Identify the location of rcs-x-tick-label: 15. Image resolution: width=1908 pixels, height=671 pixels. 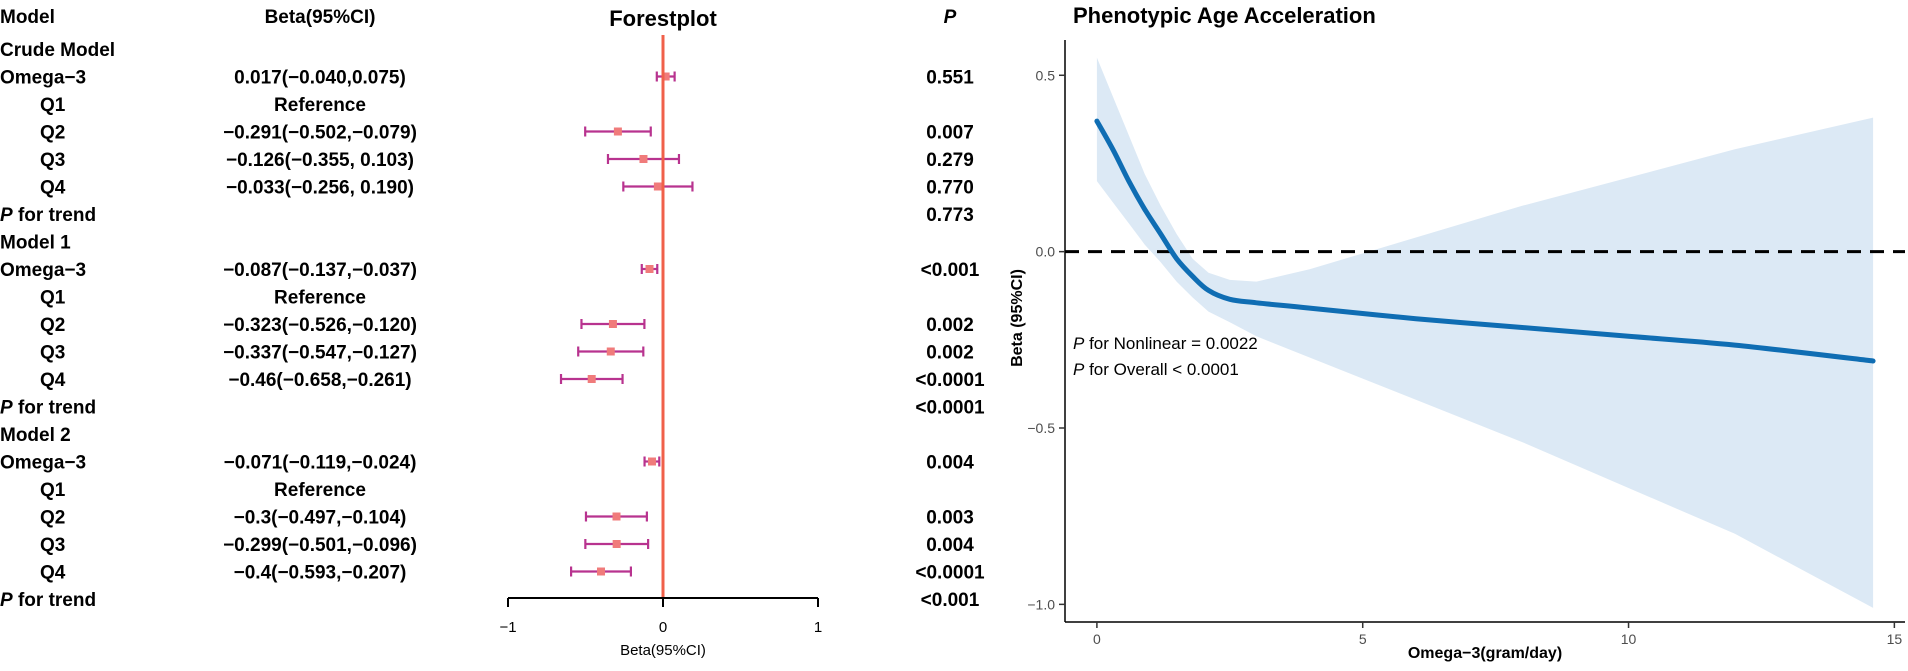
(1895, 639).